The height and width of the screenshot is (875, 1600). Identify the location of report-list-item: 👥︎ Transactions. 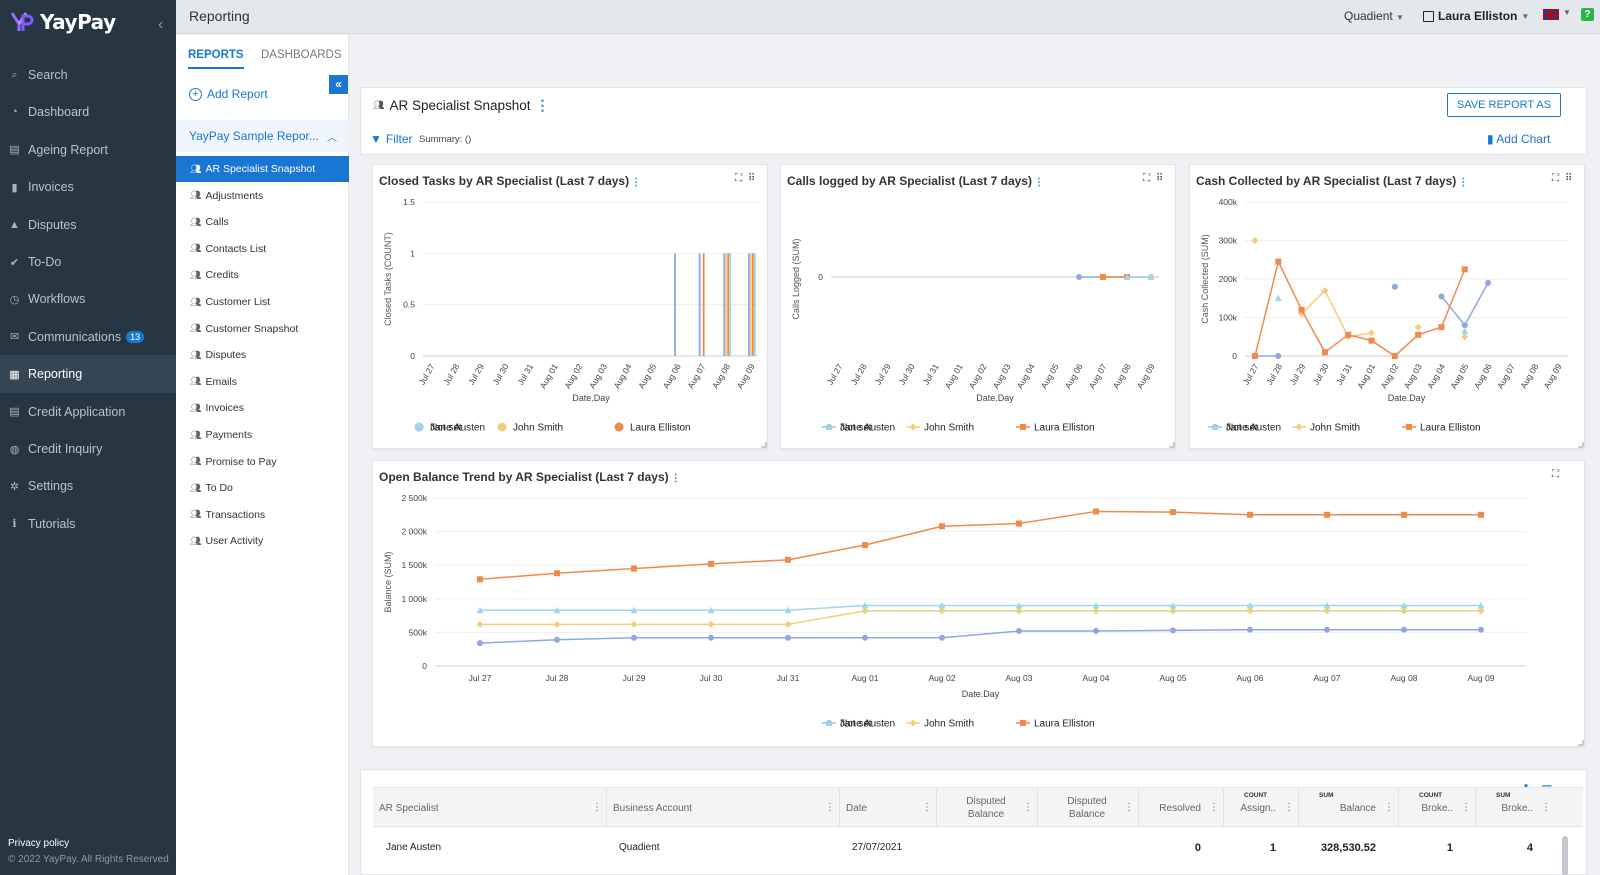
(262, 515).